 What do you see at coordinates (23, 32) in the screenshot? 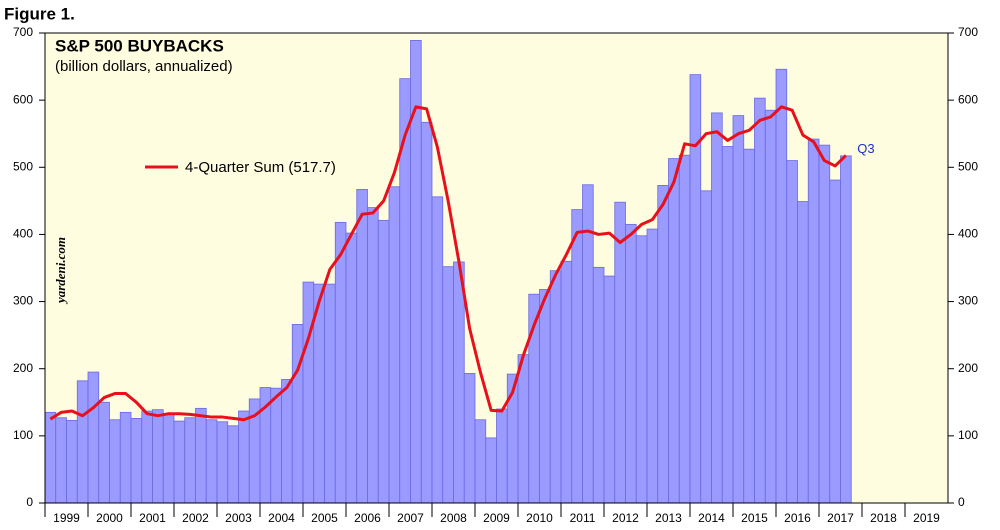
I see `y-tick-label: 700` at bounding box center [23, 32].